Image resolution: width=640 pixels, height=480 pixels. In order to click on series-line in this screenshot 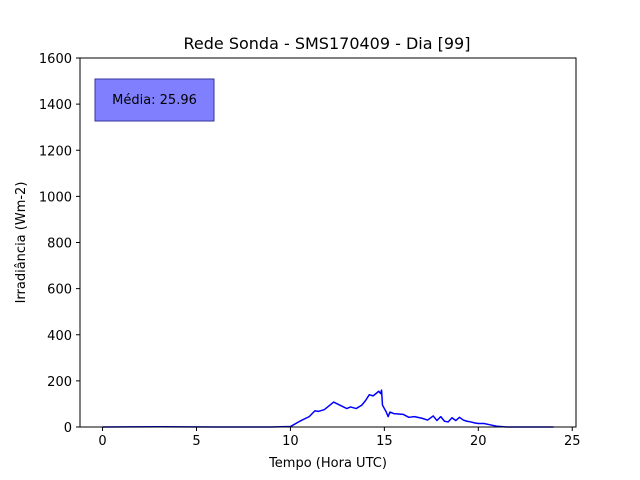, I will do `click(328, 408)`.